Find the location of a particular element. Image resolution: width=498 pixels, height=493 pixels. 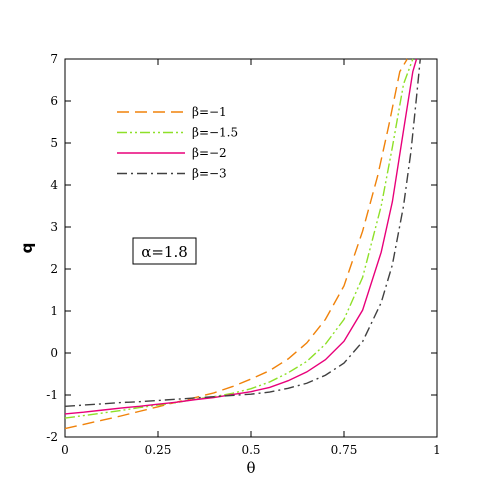

legend-label-2: β=−1.5 is located at coordinates (215, 133).